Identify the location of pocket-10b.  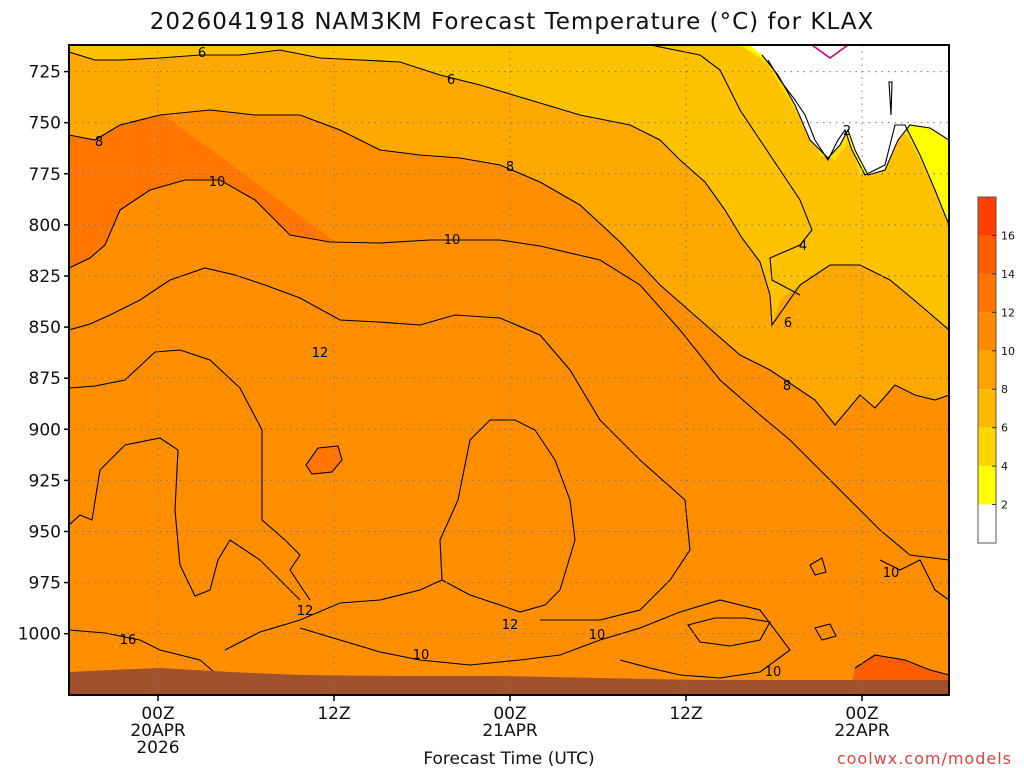
(818, 566).